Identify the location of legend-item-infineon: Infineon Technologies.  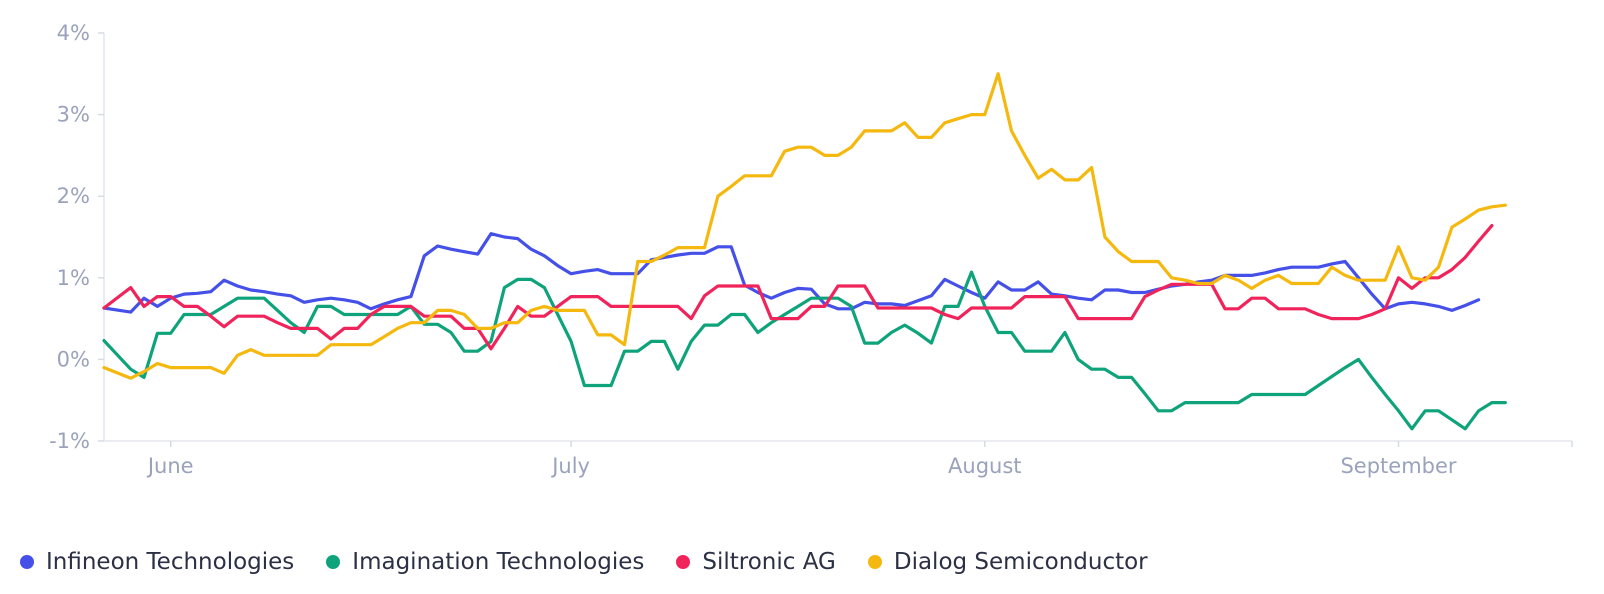
(157, 562).